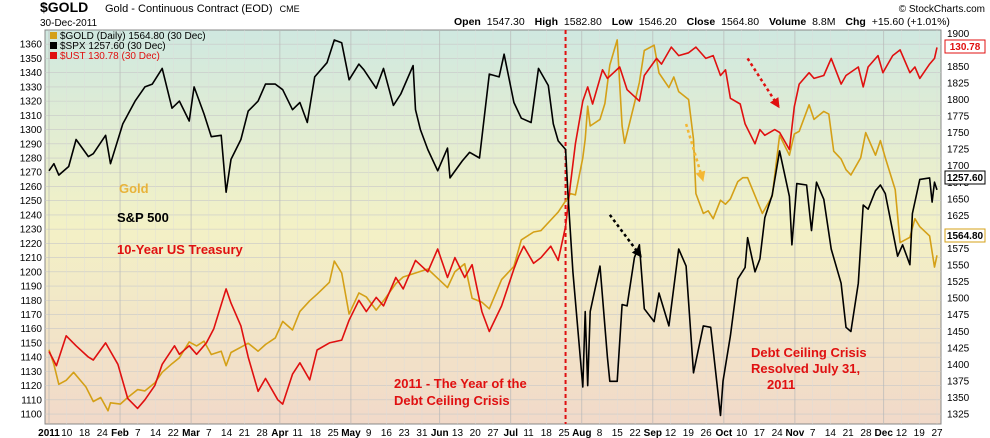 The height and width of the screenshot is (438, 990). Describe the element at coordinates (189, 9) in the screenshot. I see `header-name-text: Gold - Continuous Contract (EOD)` at that location.